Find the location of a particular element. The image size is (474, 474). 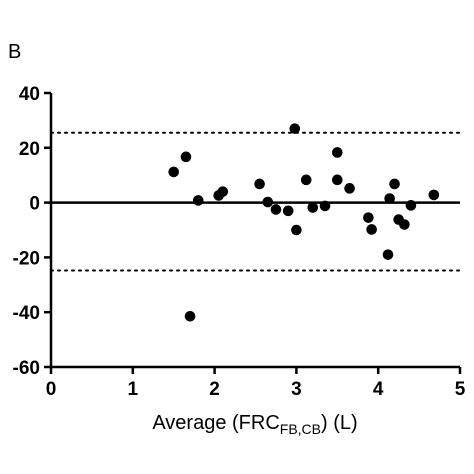

x-tick-label: 4 is located at coordinates (378, 389).